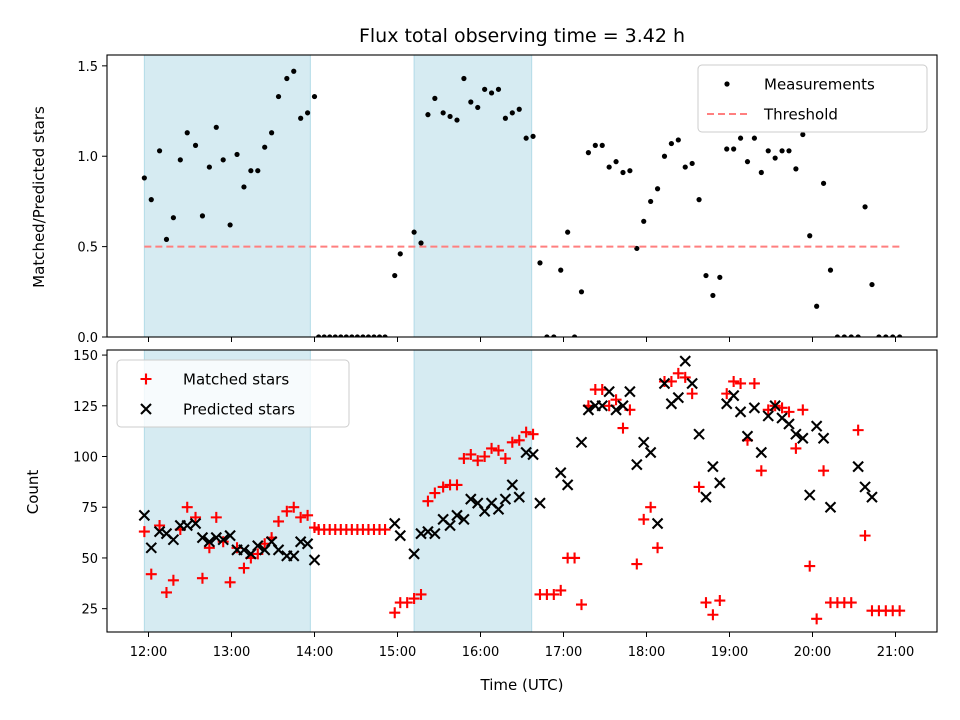 The width and height of the screenshot is (960, 720). Describe the element at coordinates (563, 652) in the screenshot. I see `x-tick-label: 17:00` at that location.